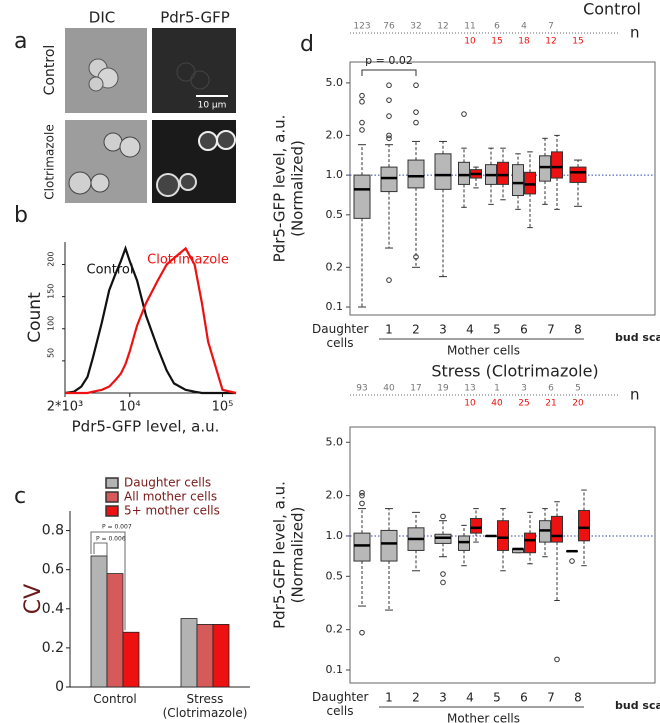 This screenshot has height=723, width=660. I want to click on n-count: 11, so click(469, 27).